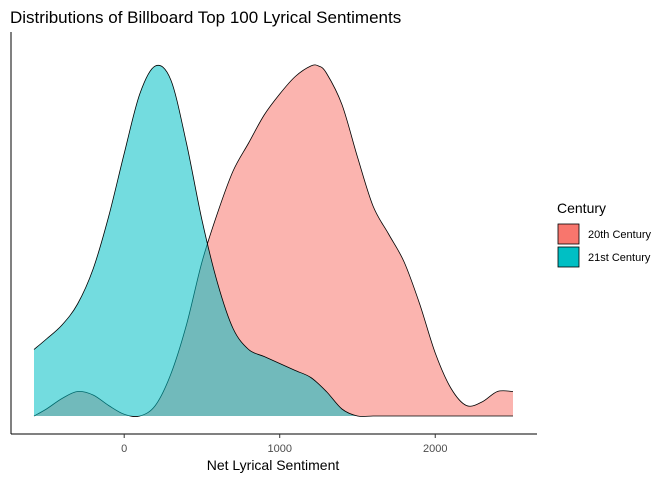 Image resolution: width=672 pixels, height=480 pixels. Describe the element at coordinates (273, 465) in the screenshot. I see `x-axis-title: Net Lyrical Sentiment` at that location.